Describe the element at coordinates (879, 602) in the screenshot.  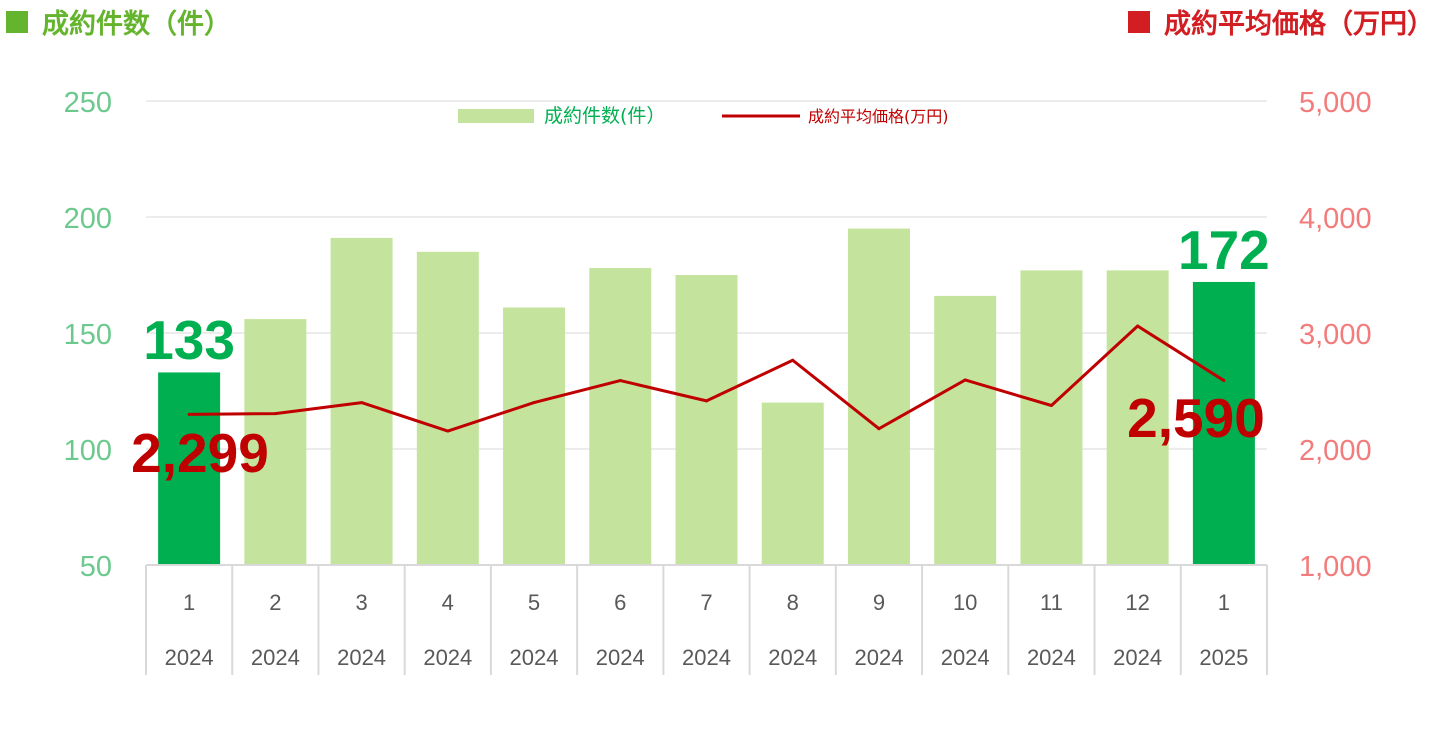
I see `month-tick-label: 9` at that location.